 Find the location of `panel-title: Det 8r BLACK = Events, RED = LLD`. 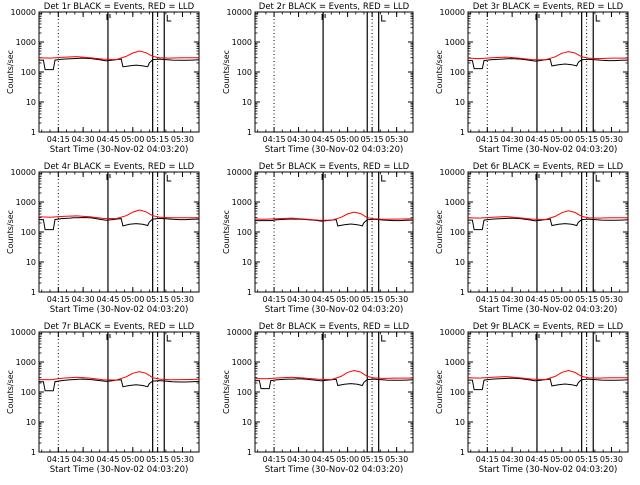

panel-title: Det 8r BLACK = Events, RED = LLD is located at coordinates (334, 327).